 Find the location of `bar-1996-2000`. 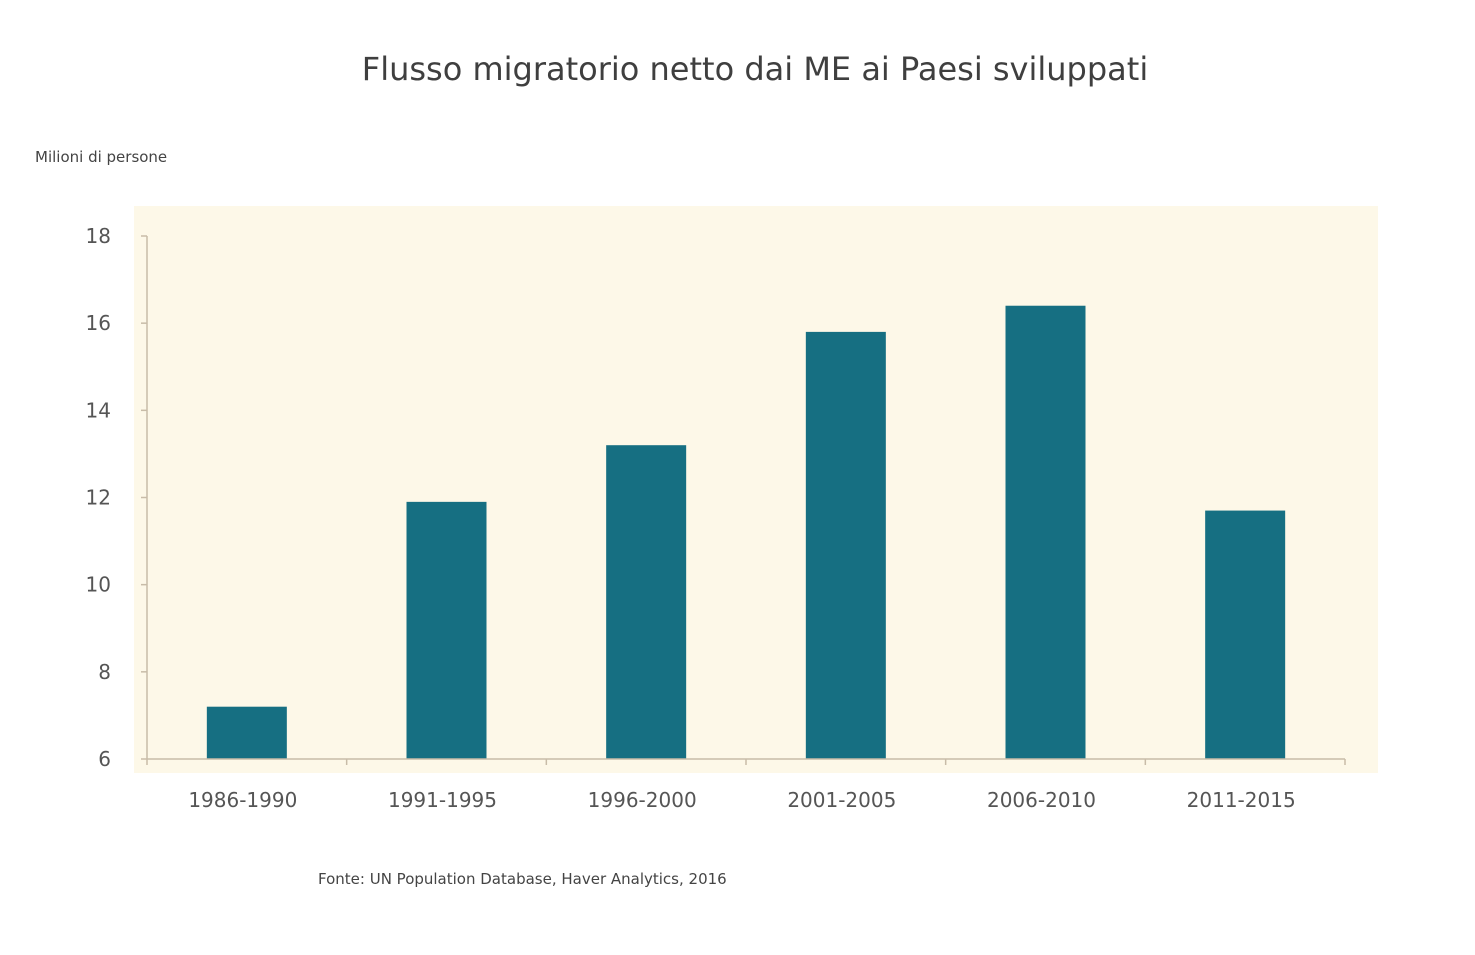

bar-1996-2000 is located at coordinates (646, 602).